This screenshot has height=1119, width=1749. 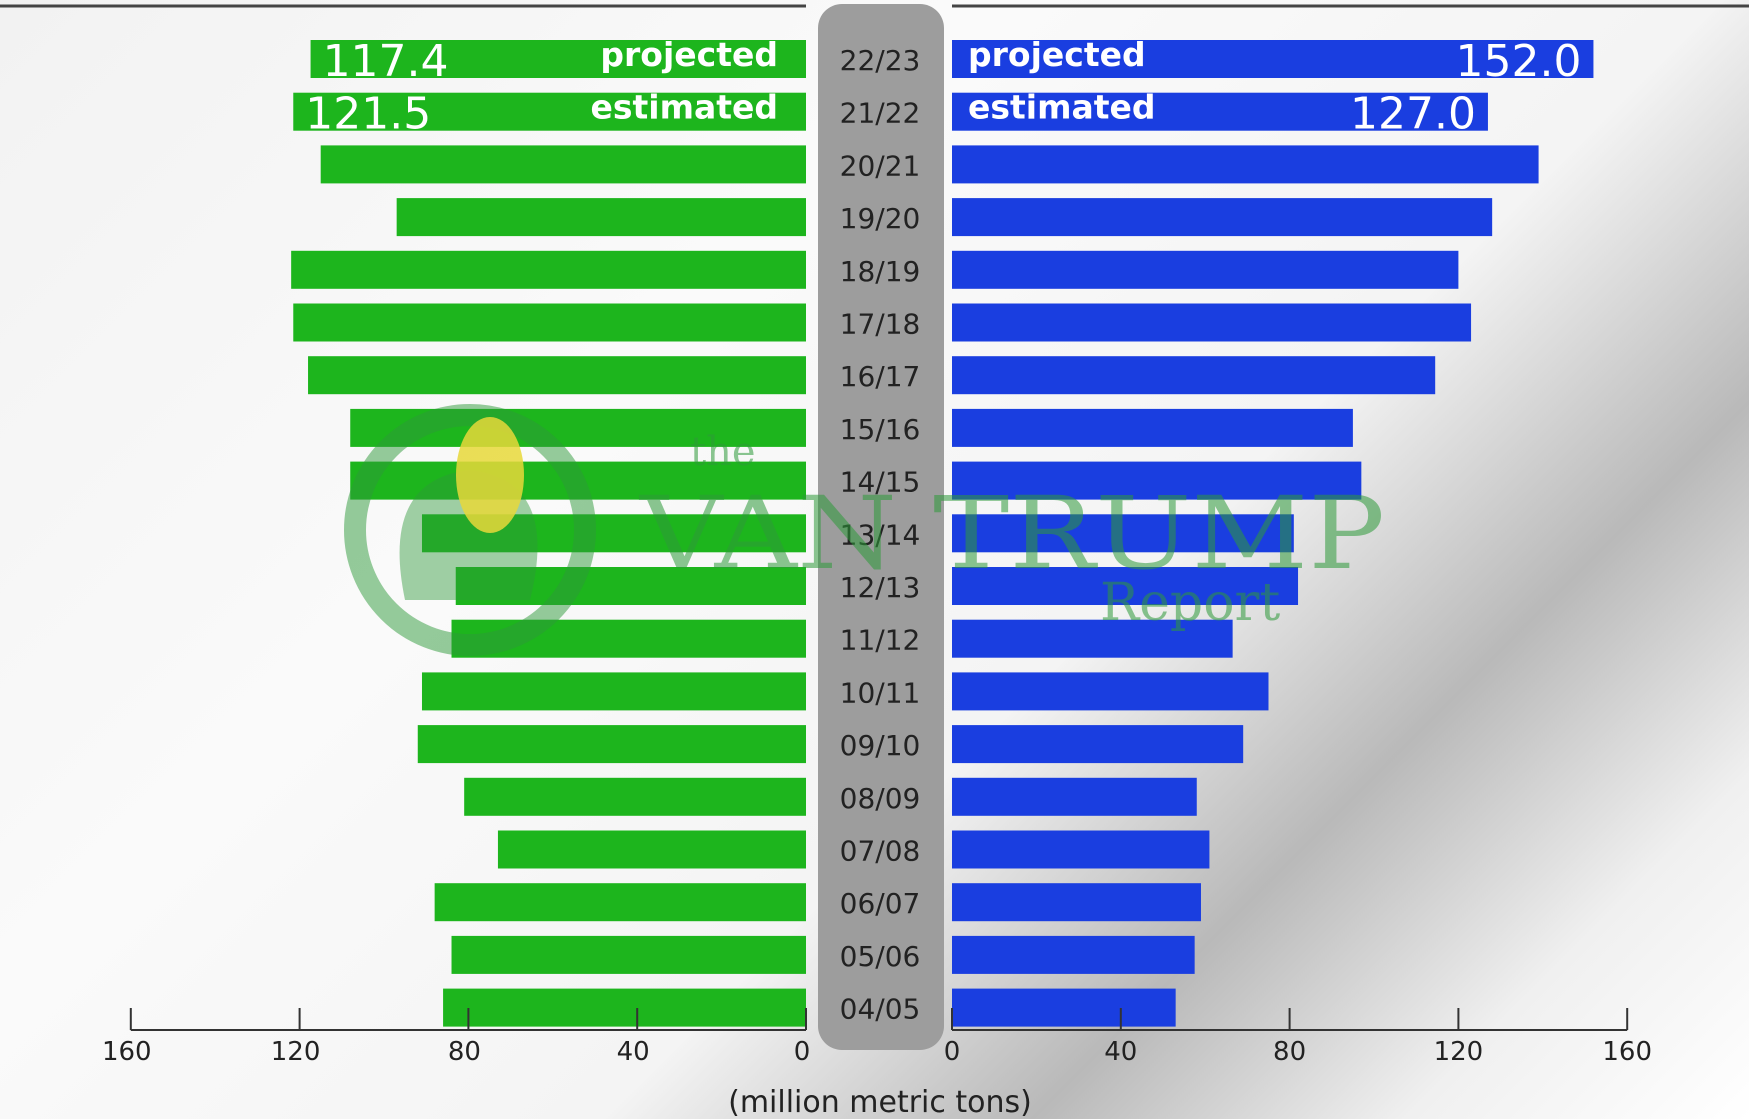 I want to click on category-label: 05/06, so click(x=880, y=956).